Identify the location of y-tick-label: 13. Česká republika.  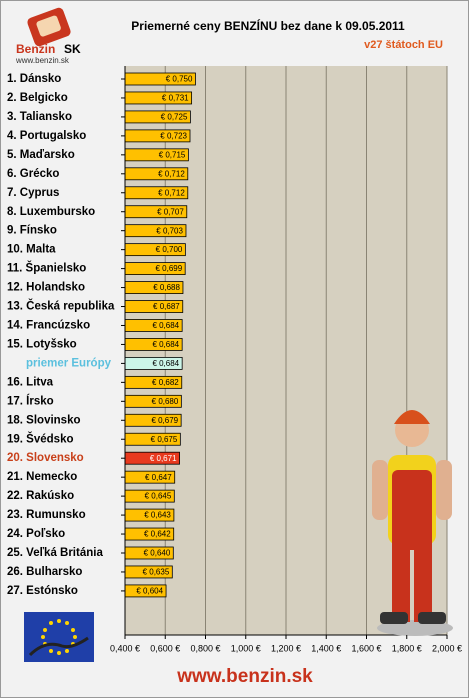
(61, 306).